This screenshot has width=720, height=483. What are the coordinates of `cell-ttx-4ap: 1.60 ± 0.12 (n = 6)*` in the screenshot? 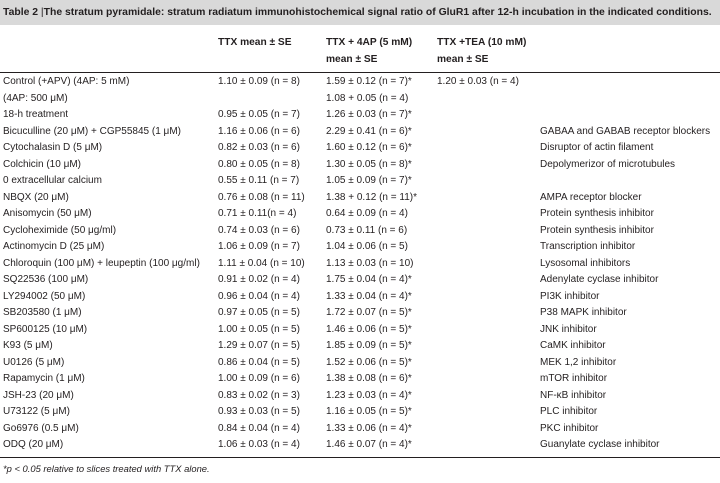 It's located at (369, 147).